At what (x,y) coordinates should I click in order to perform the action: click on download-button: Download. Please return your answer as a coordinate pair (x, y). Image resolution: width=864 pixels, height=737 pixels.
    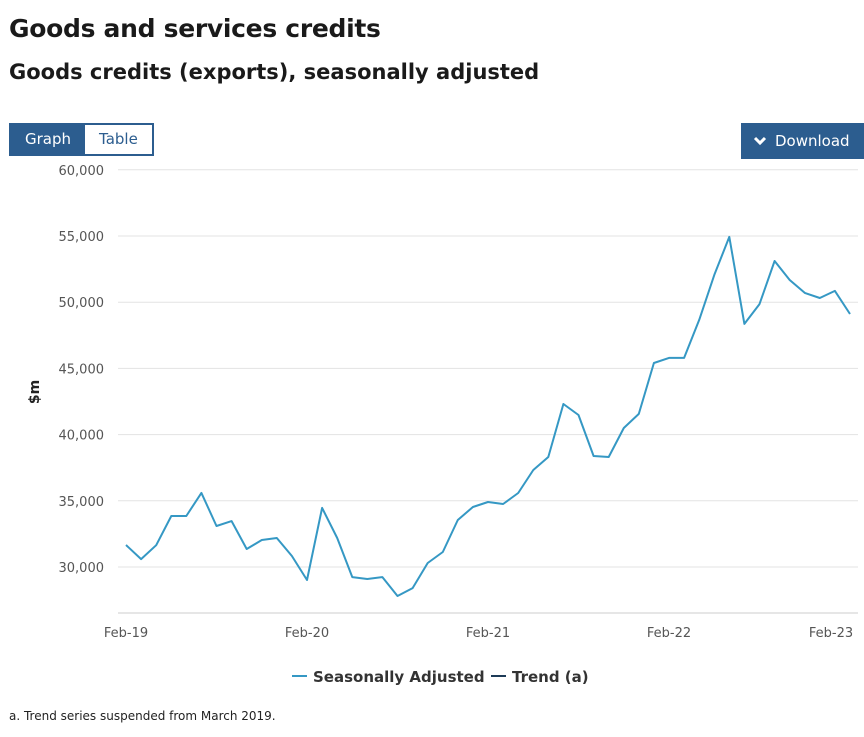
    Looking at the image, I should click on (802, 141).